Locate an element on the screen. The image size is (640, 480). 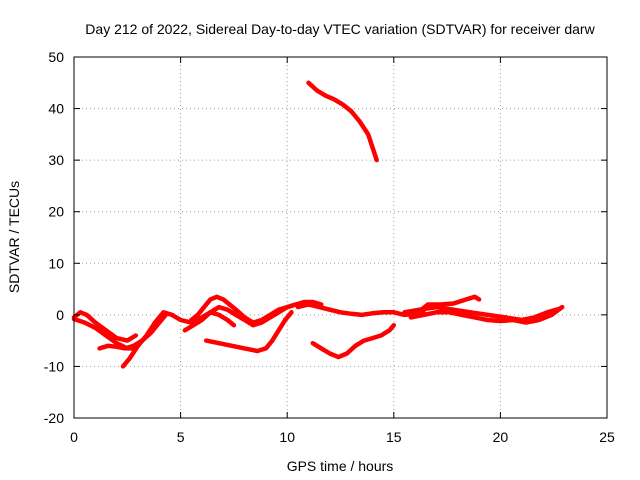
x-tick-label: 25 is located at coordinates (607, 437).